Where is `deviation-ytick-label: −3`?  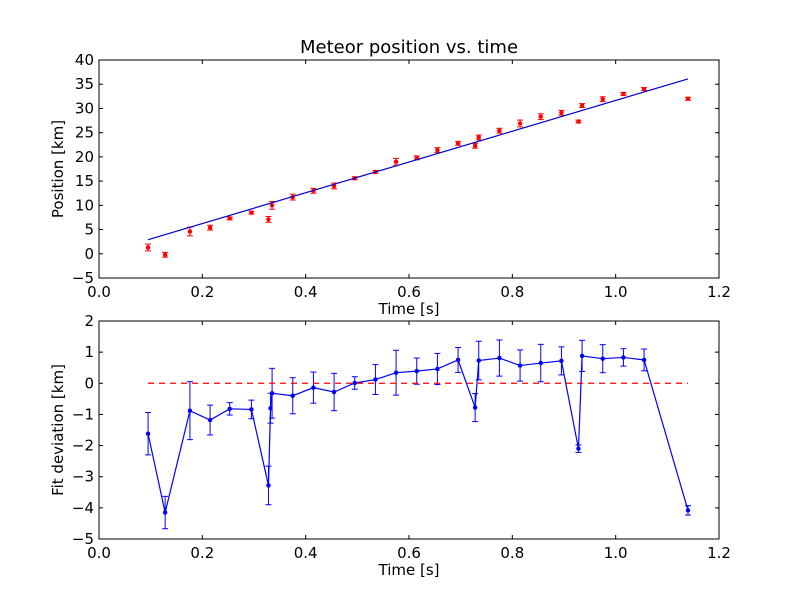
deviation-ytick-label: −3 is located at coordinates (83, 477).